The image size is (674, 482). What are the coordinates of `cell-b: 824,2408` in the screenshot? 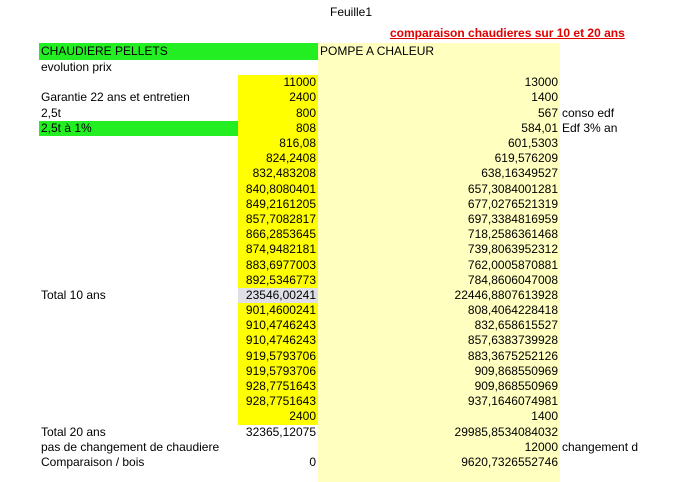 It's located at (278, 159).